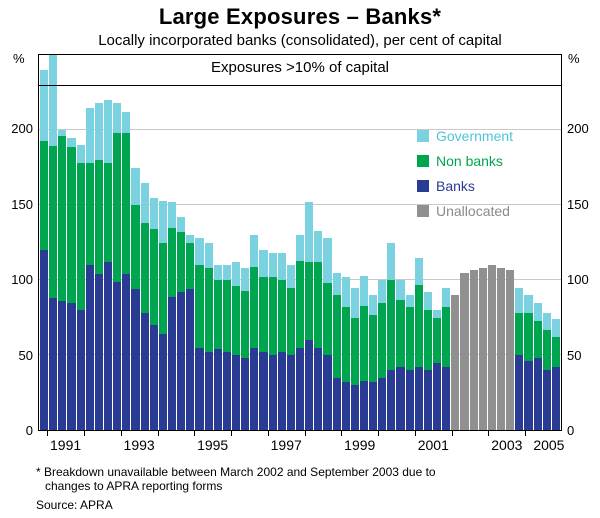  I want to click on bar-2001-Q3, so click(437, 242).